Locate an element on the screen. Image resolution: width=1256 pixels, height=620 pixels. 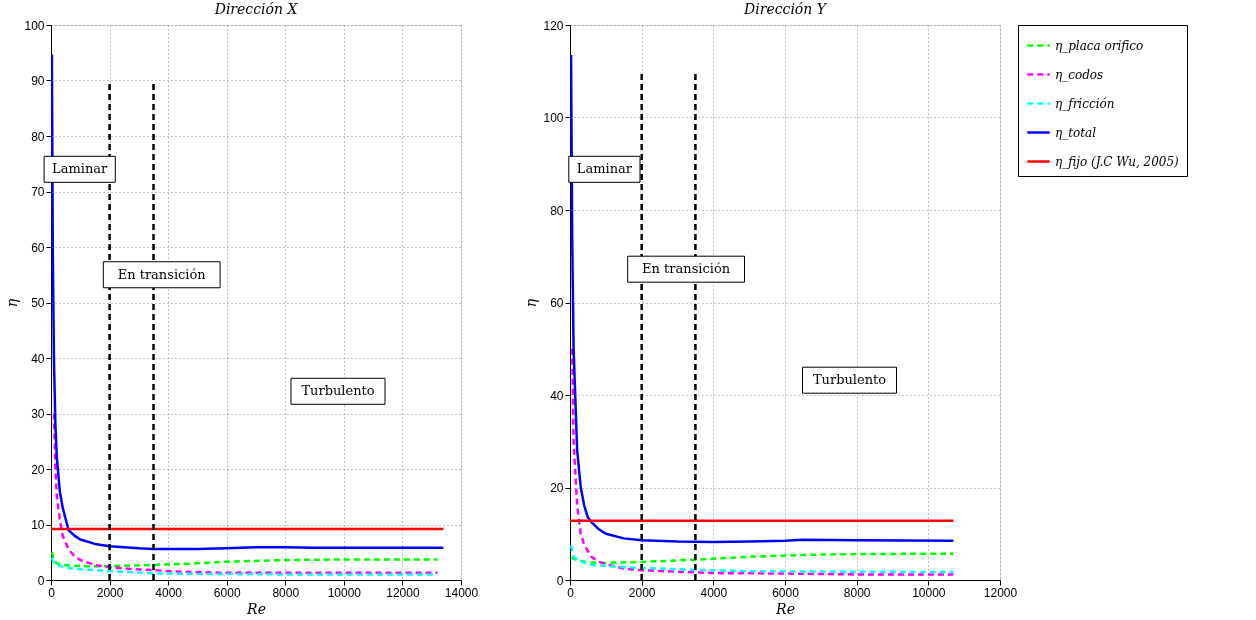
y-tick-label: 50 is located at coordinates (38, 303).